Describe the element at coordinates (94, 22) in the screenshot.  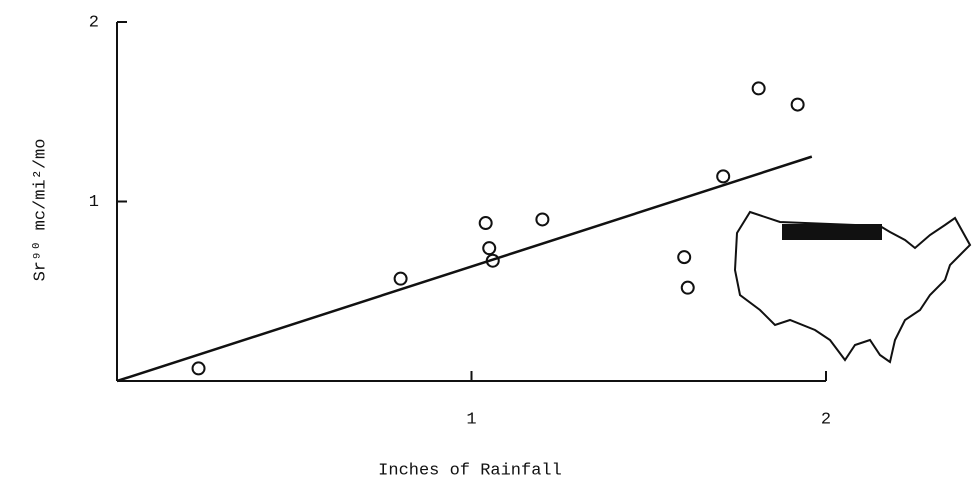
I see `y-tick-label: 2` at that location.